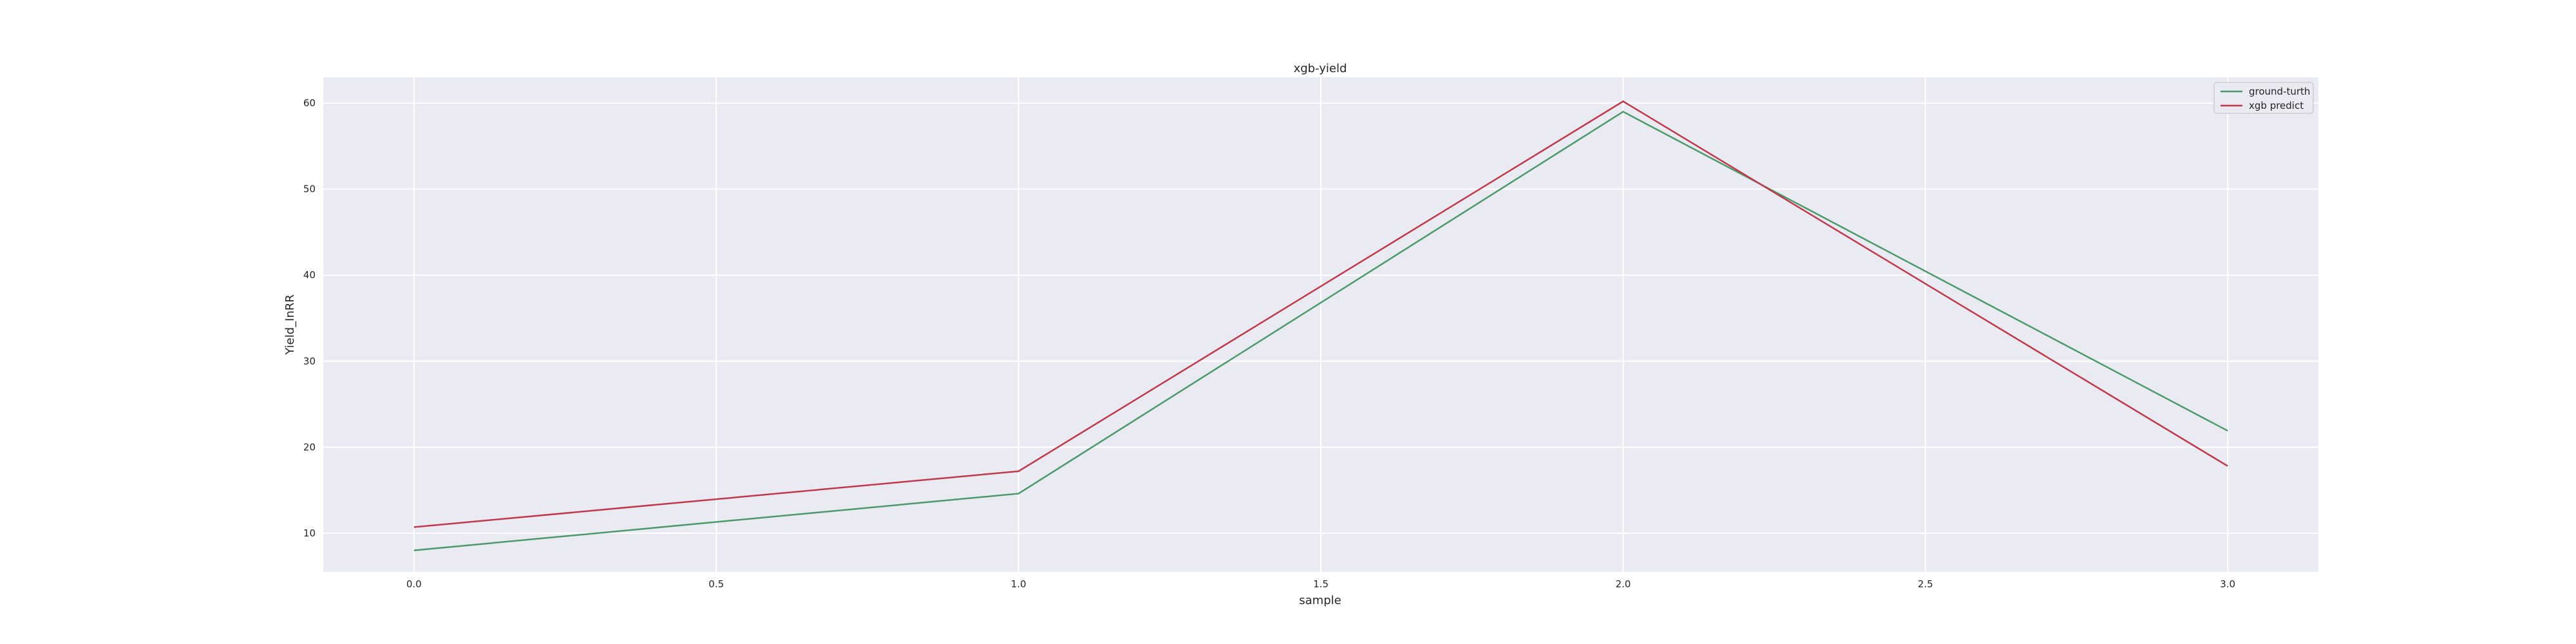  I want to click on chart-title: xgb-yield, so click(1320, 68).